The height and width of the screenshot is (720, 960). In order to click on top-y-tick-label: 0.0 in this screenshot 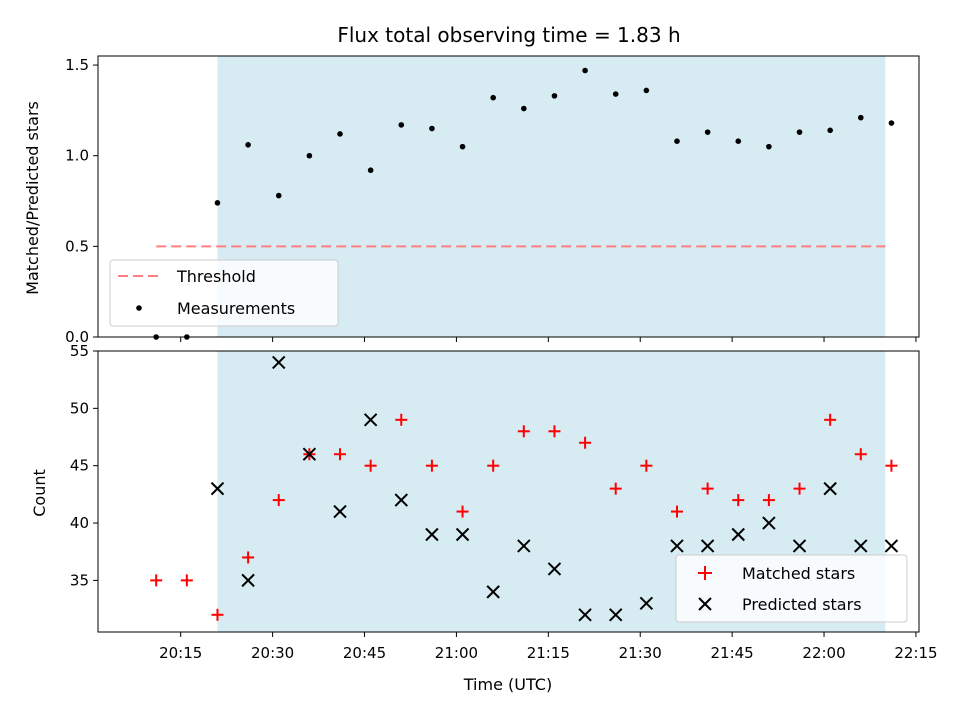, I will do `click(77, 337)`.